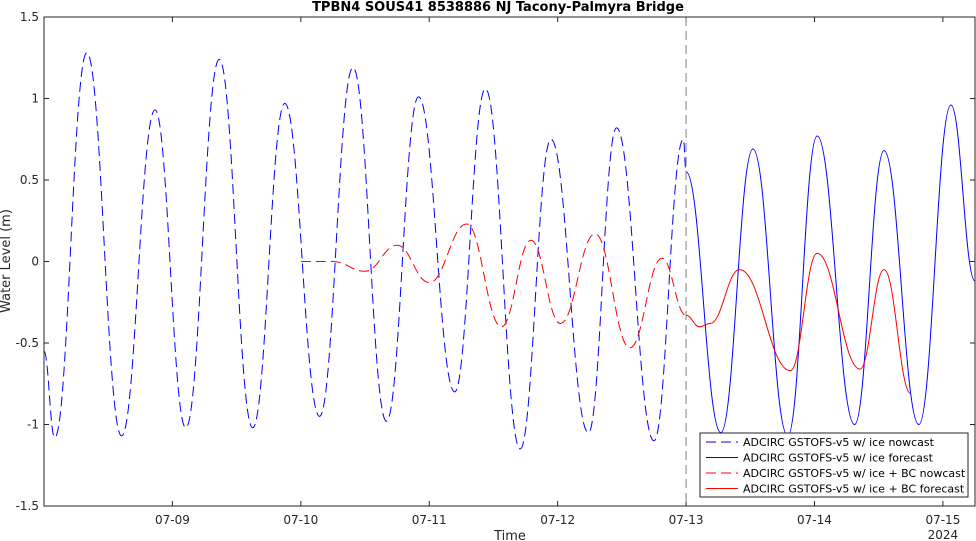  Describe the element at coordinates (35, 99) in the screenshot. I see `y-tick-label: 1` at that location.